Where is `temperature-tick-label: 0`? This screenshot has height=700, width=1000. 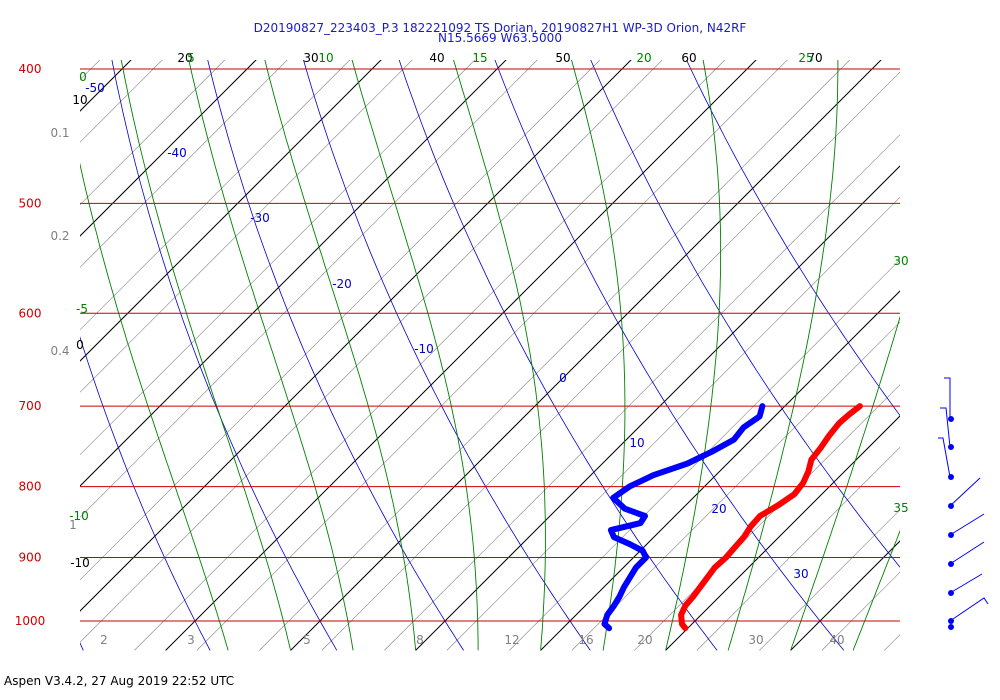 temperature-tick-label: 0 is located at coordinates (80, 345).